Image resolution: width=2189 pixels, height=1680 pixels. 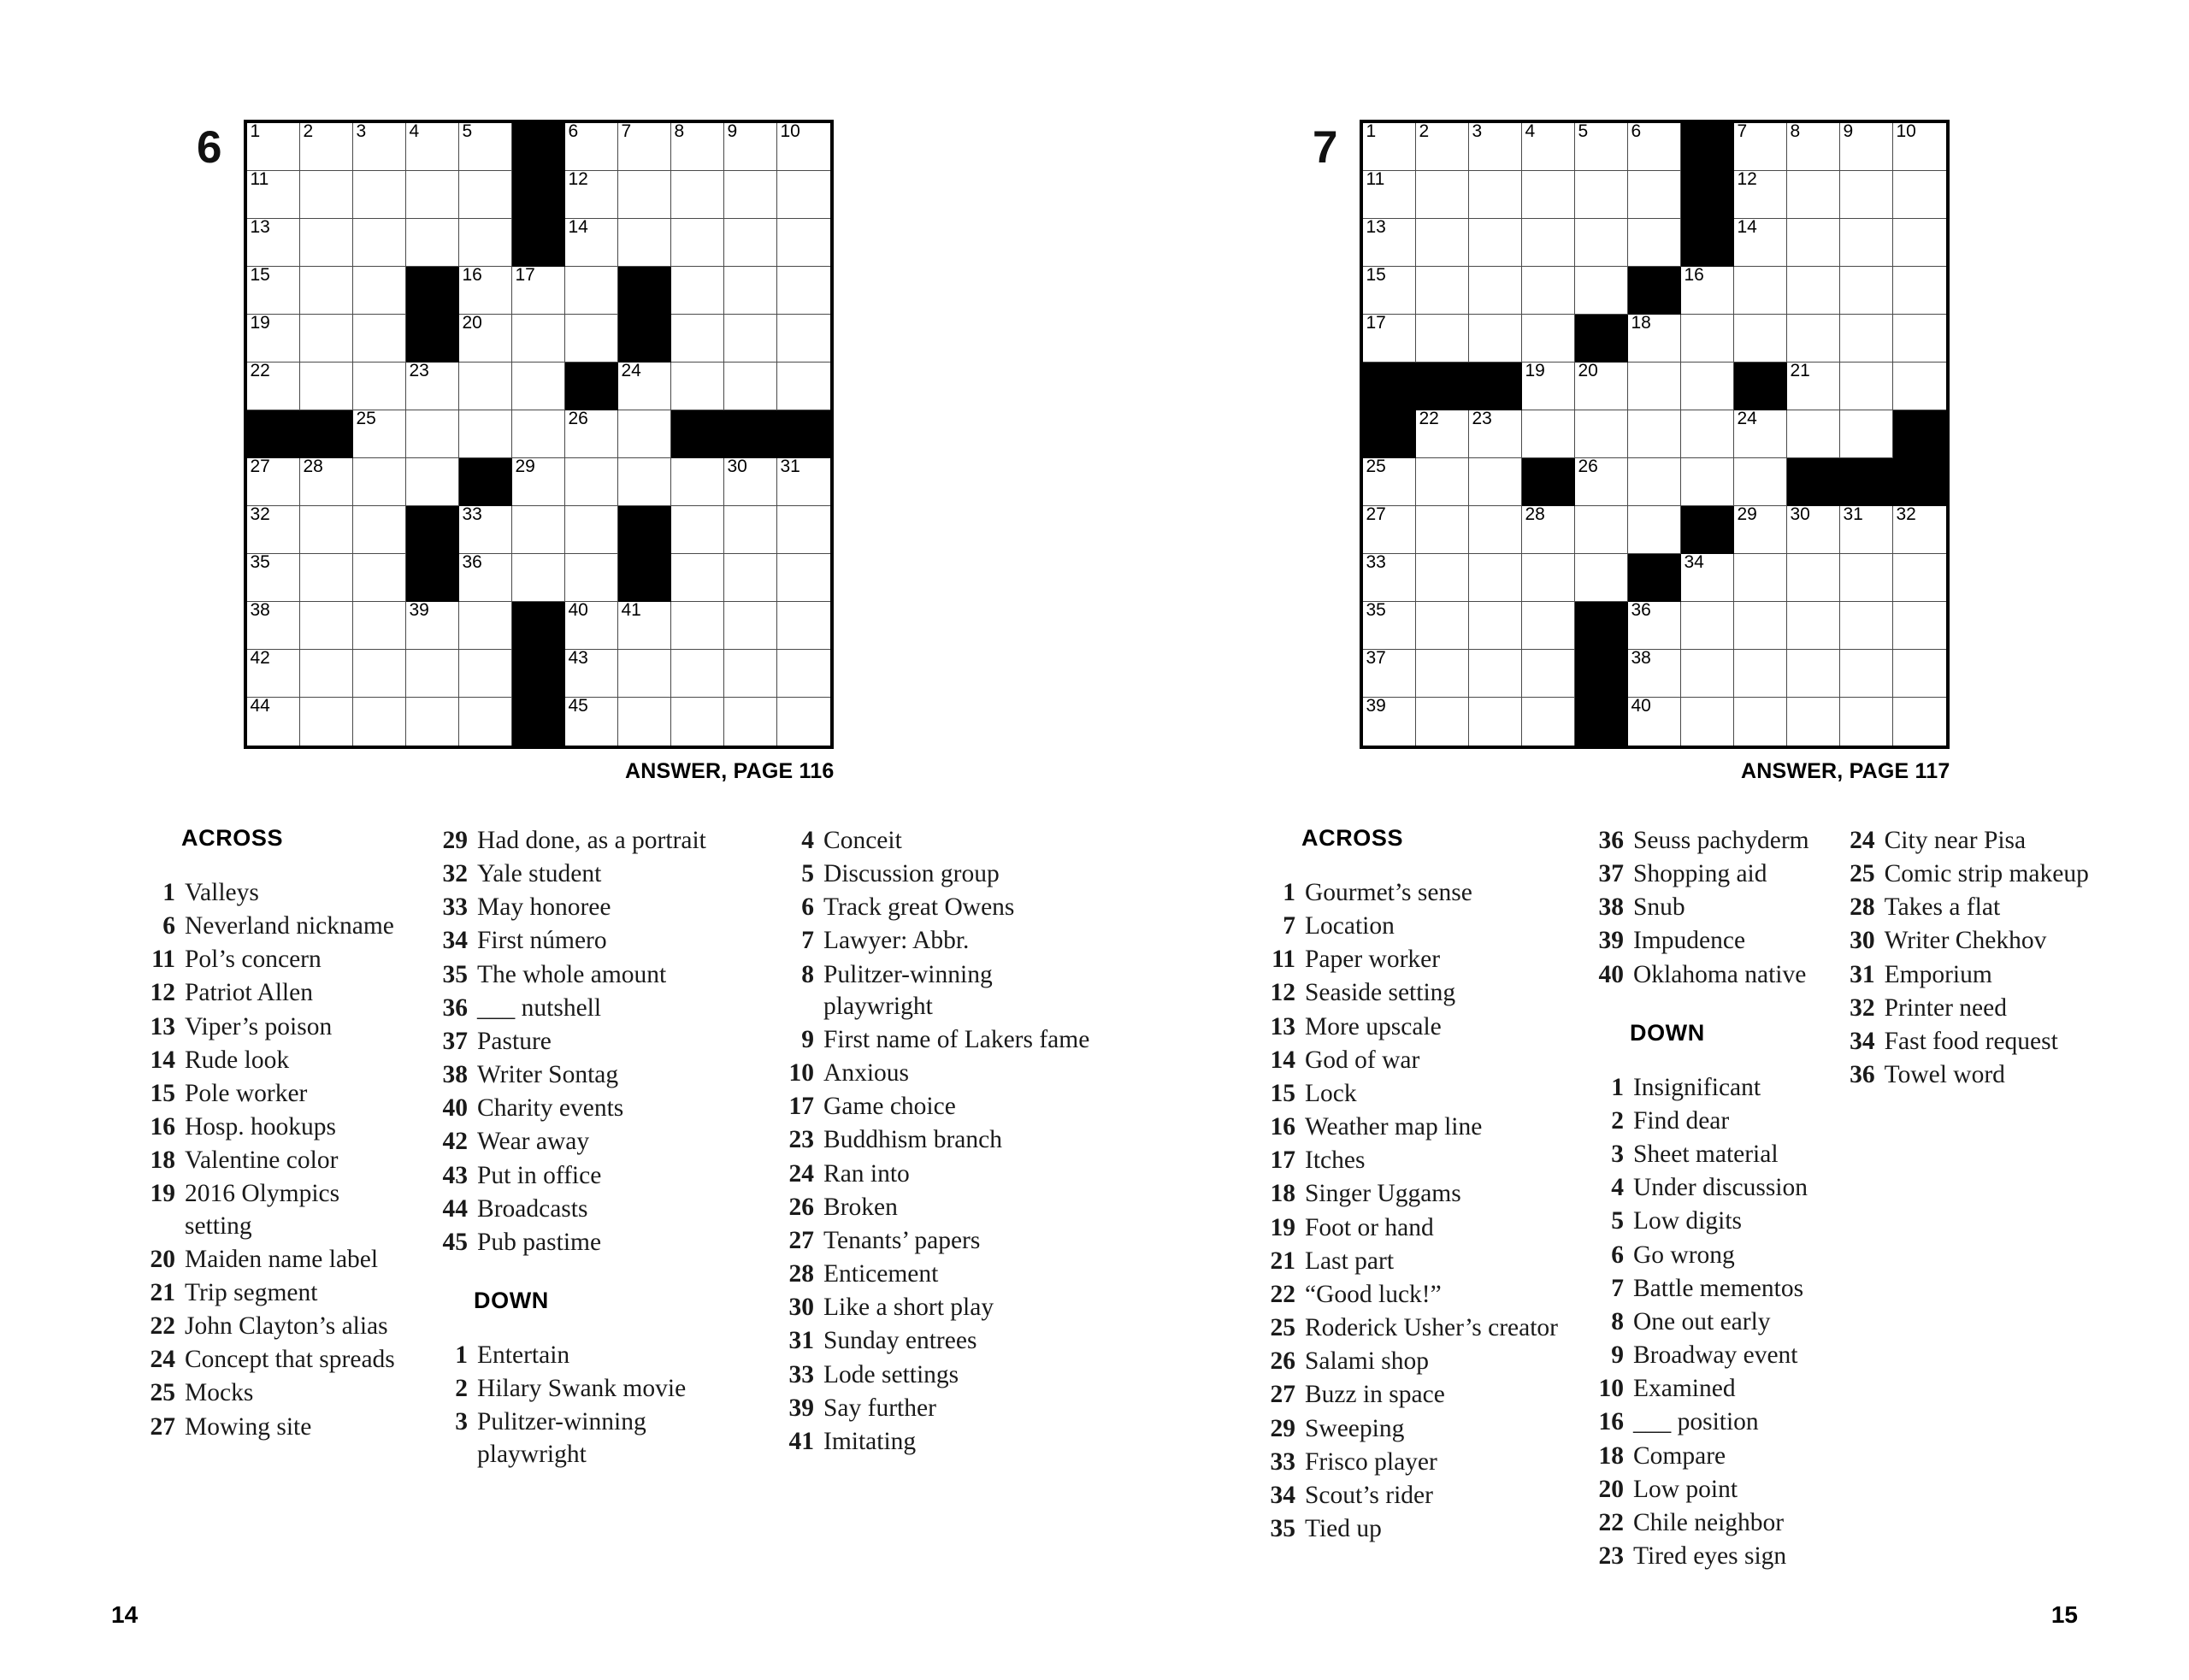 What do you see at coordinates (1390, 194) in the screenshot?
I see `grid-cell: 11` at bounding box center [1390, 194].